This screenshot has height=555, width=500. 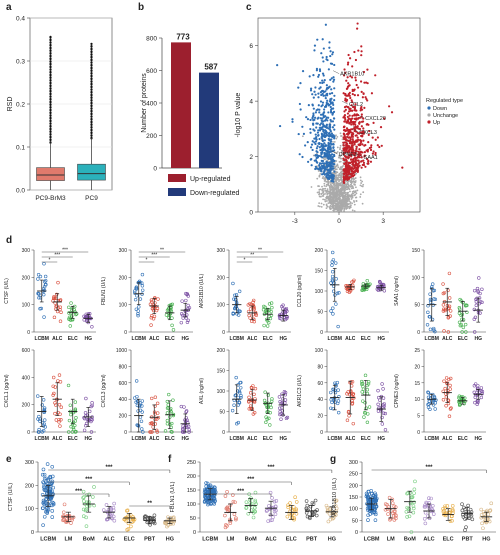 What do you see at coordinates (183, 36) in the screenshot?
I see `bar-value-label: 773` at bounding box center [183, 36].